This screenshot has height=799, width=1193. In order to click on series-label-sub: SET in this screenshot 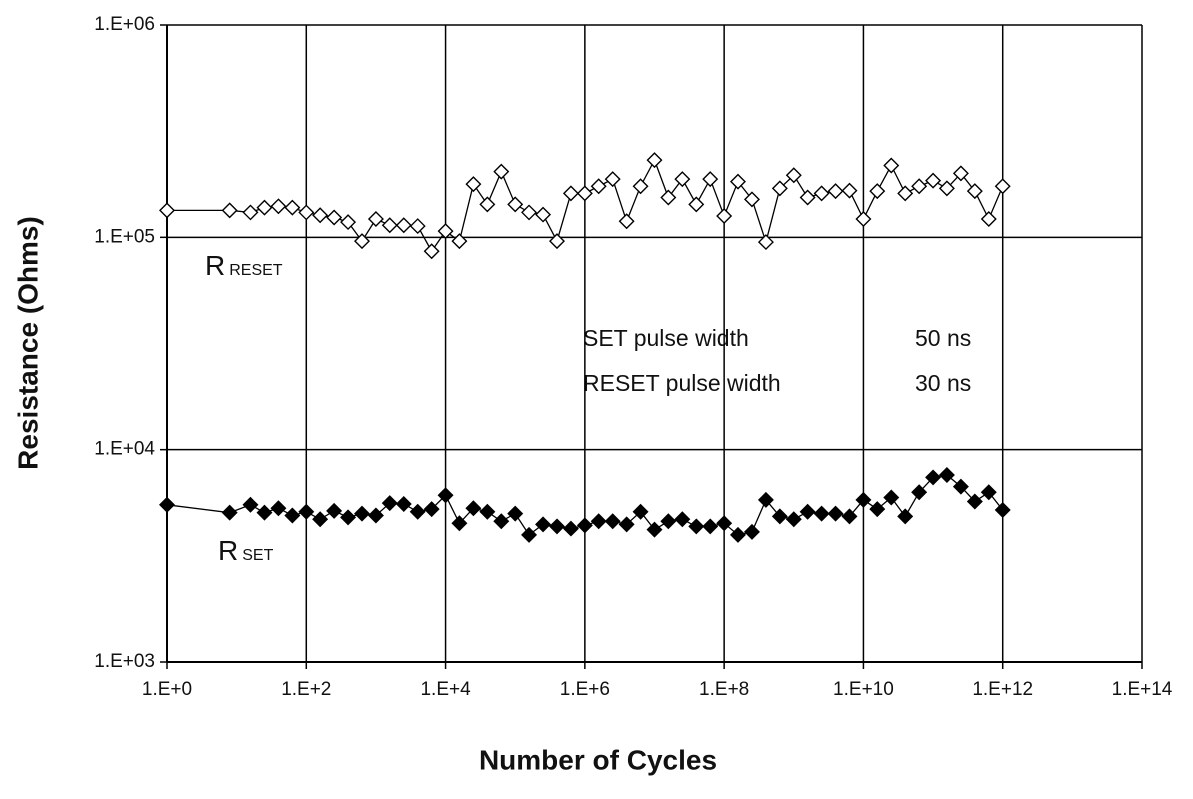, I will do `click(257, 555)`.